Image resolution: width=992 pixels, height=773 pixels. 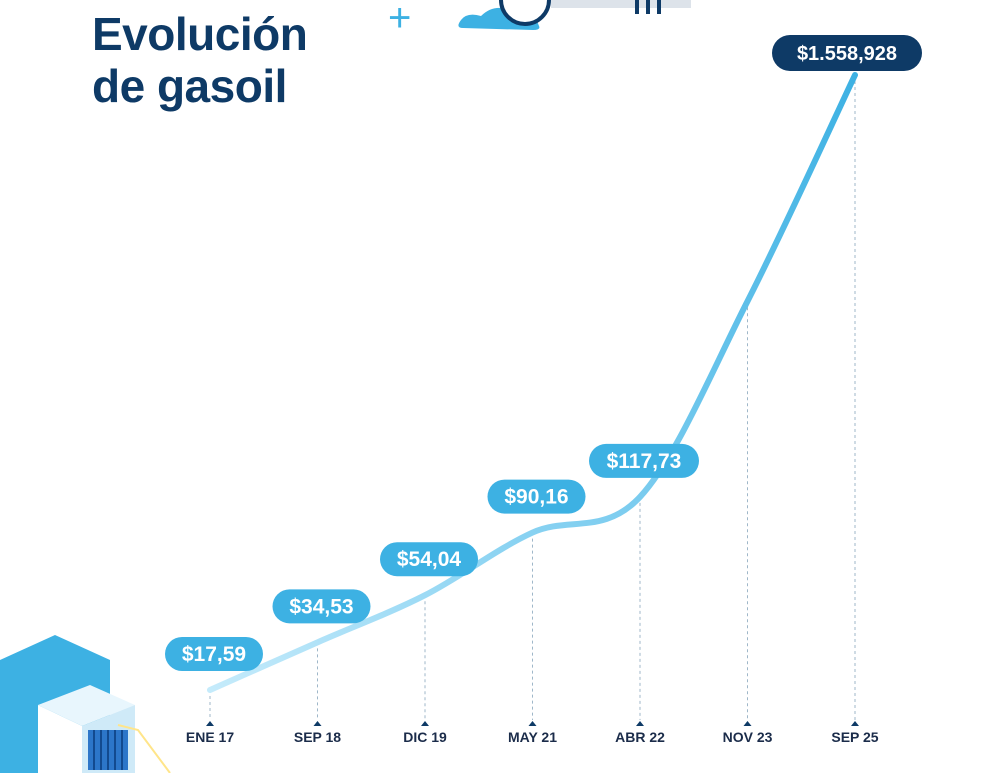 I want to click on data-label-text: $17,59, so click(x=214, y=654).